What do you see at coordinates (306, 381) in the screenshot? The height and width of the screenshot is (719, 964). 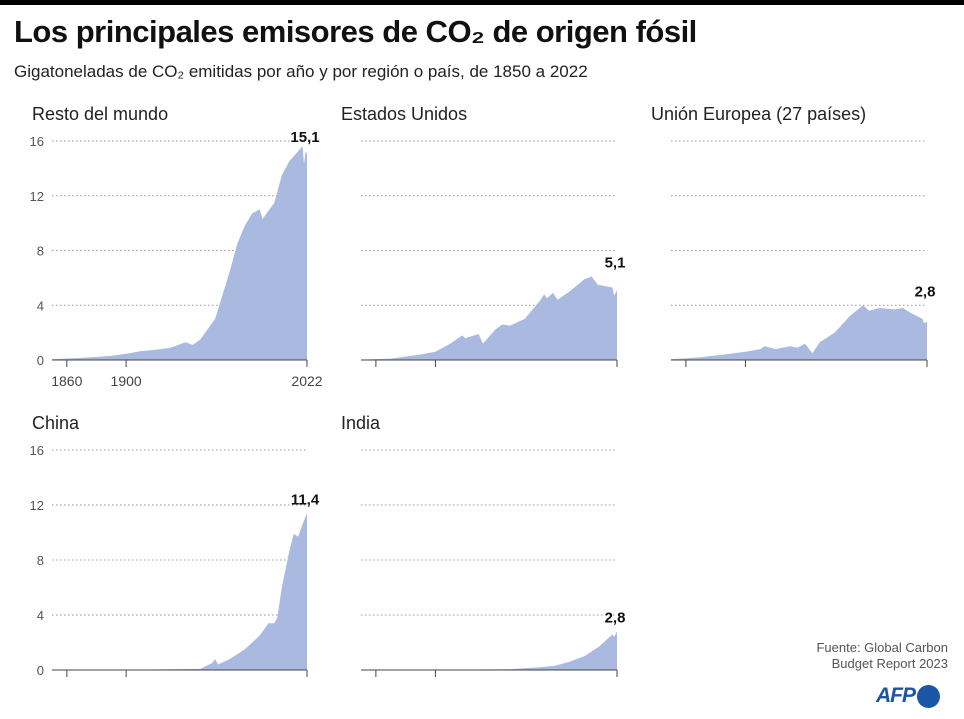 I see `x-tick-label: 2022` at bounding box center [306, 381].